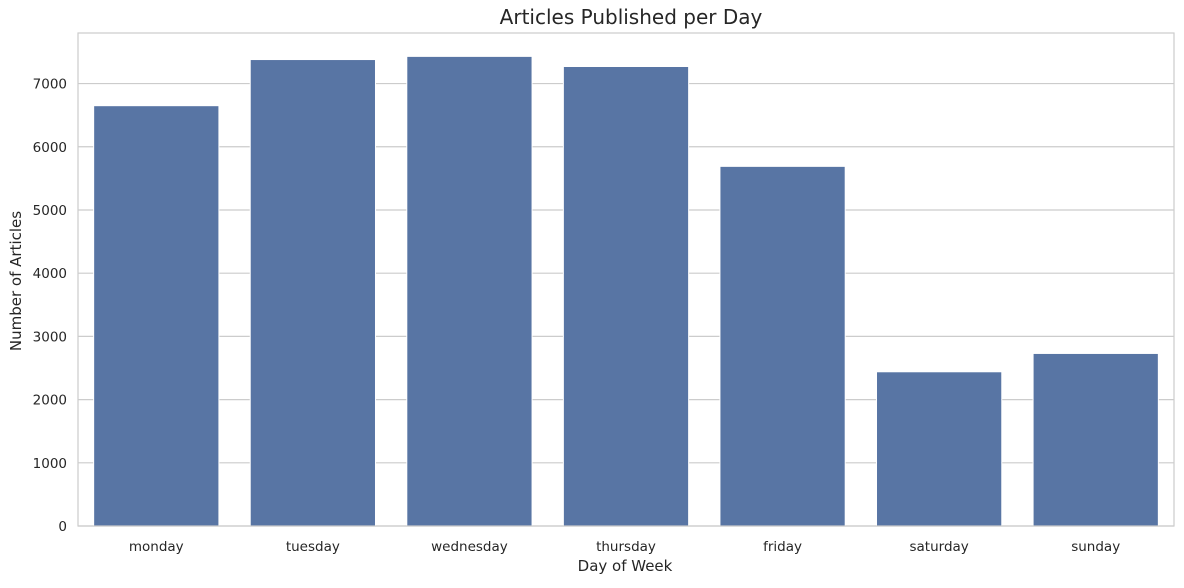 This screenshot has height=588, width=1184. I want to click on x-tick-label-sunday: sunday, so click(1095, 547).